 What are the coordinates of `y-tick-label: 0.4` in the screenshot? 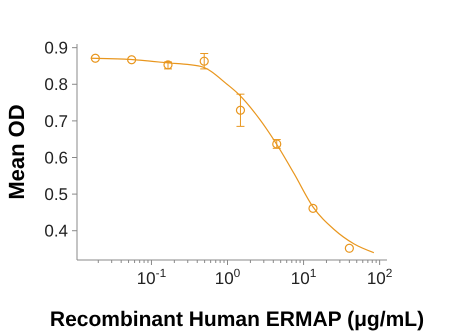 It's located at (56, 231).